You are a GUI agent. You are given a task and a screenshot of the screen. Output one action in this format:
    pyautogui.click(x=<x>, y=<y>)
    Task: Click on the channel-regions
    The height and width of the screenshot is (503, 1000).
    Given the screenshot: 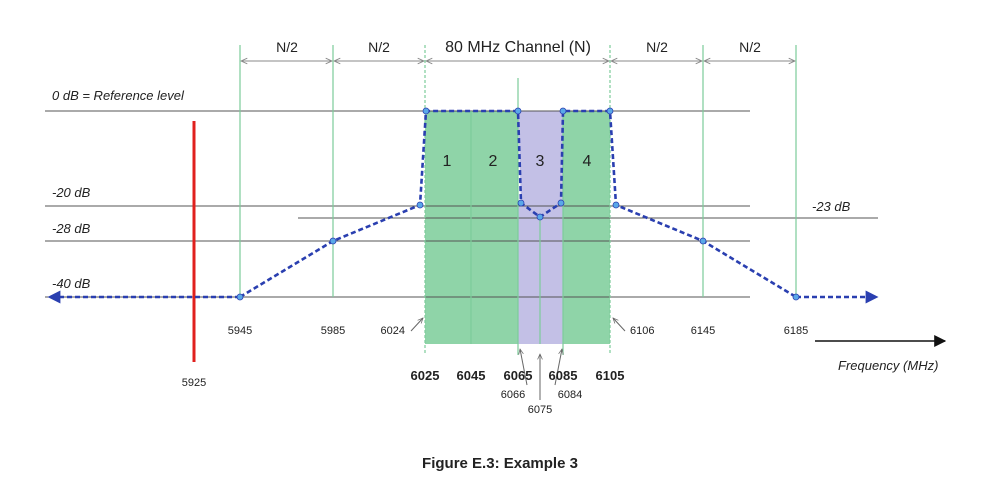 What is the action you would take?
    pyautogui.click(x=517, y=227)
    